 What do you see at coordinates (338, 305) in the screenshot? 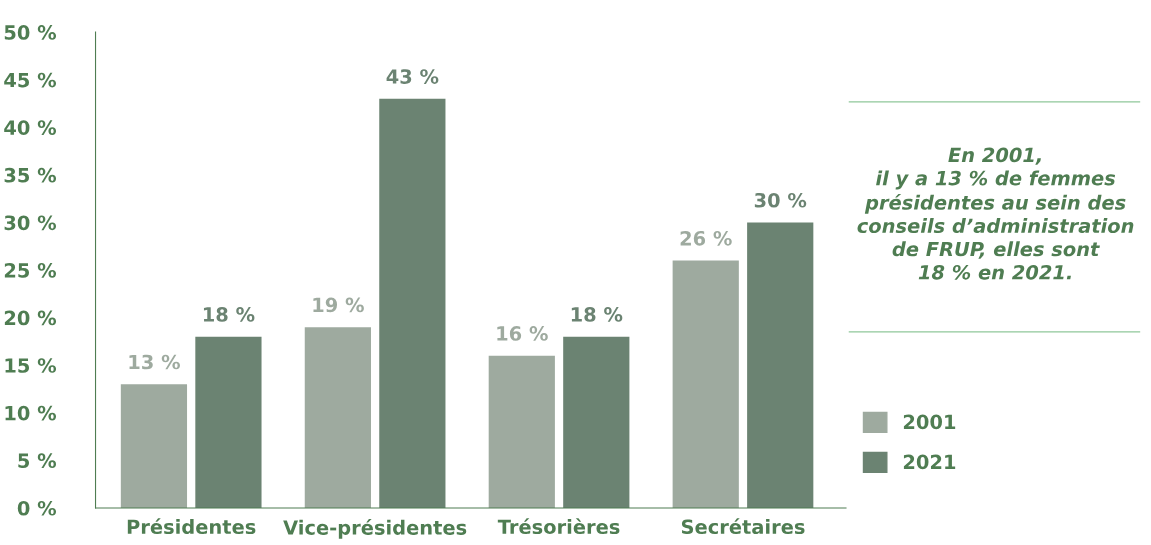
I see `data-label: 19 %` at bounding box center [338, 305].